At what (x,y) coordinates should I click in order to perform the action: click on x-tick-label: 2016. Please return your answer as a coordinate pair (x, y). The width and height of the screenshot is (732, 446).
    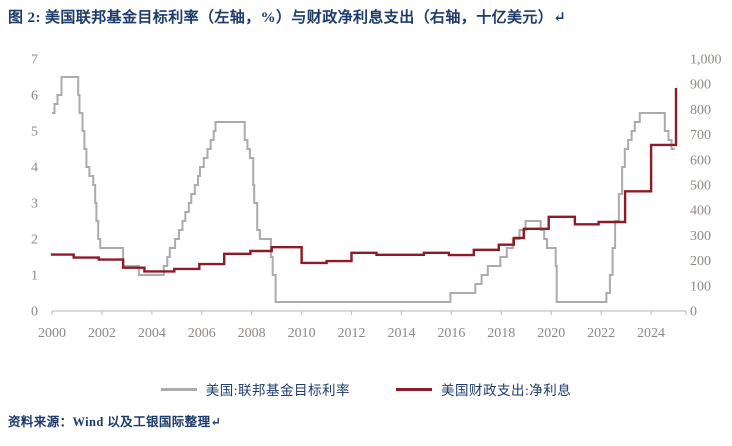
    Looking at the image, I should click on (451, 333).